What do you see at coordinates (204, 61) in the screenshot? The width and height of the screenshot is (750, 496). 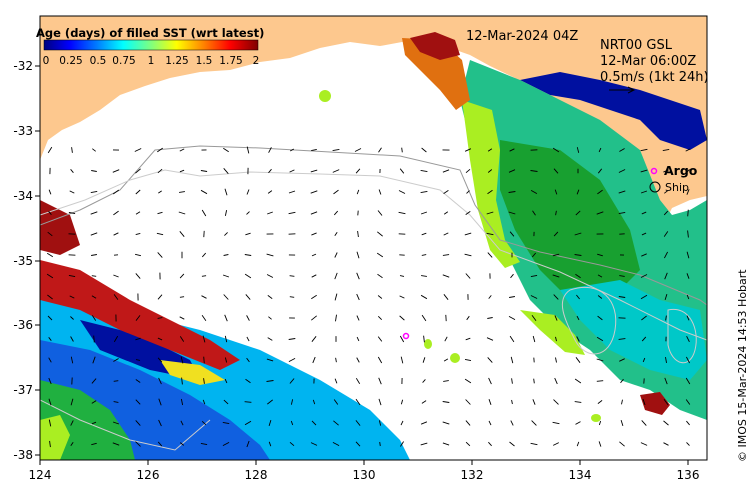 I see `colorbar-tick-label: 1.5` at bounding box center [204, 61].